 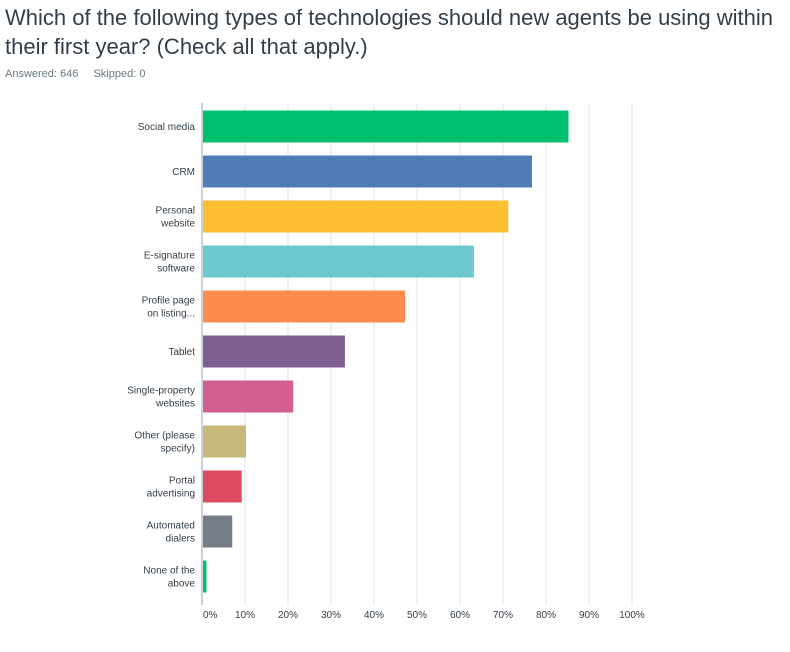 What do you see at coordinates (180, 539) in the screenshot?
I see `category-label: dialers` at bounding box center [180, 539].